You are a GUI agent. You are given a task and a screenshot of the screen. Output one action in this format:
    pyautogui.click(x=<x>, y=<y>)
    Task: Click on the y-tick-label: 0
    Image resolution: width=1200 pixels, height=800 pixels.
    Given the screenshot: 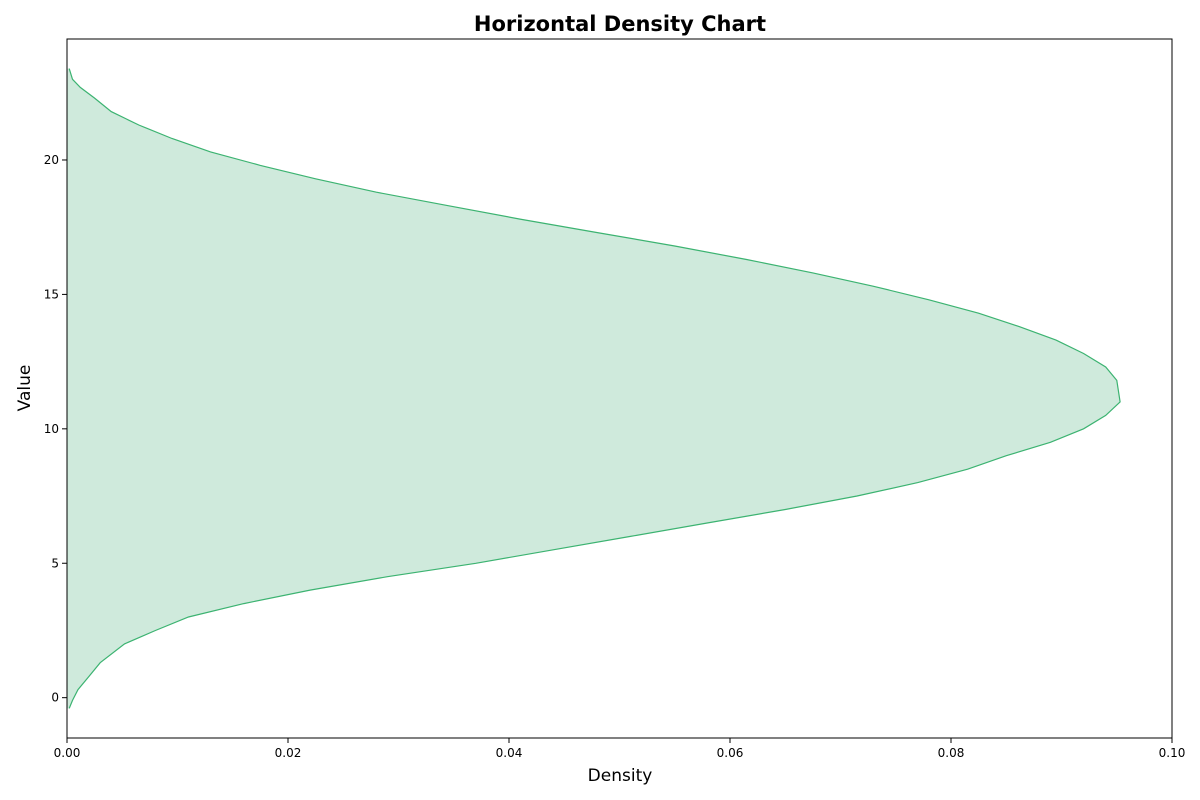 What is the action you would take?
    pyautogui.click(x=55, y=698)
    